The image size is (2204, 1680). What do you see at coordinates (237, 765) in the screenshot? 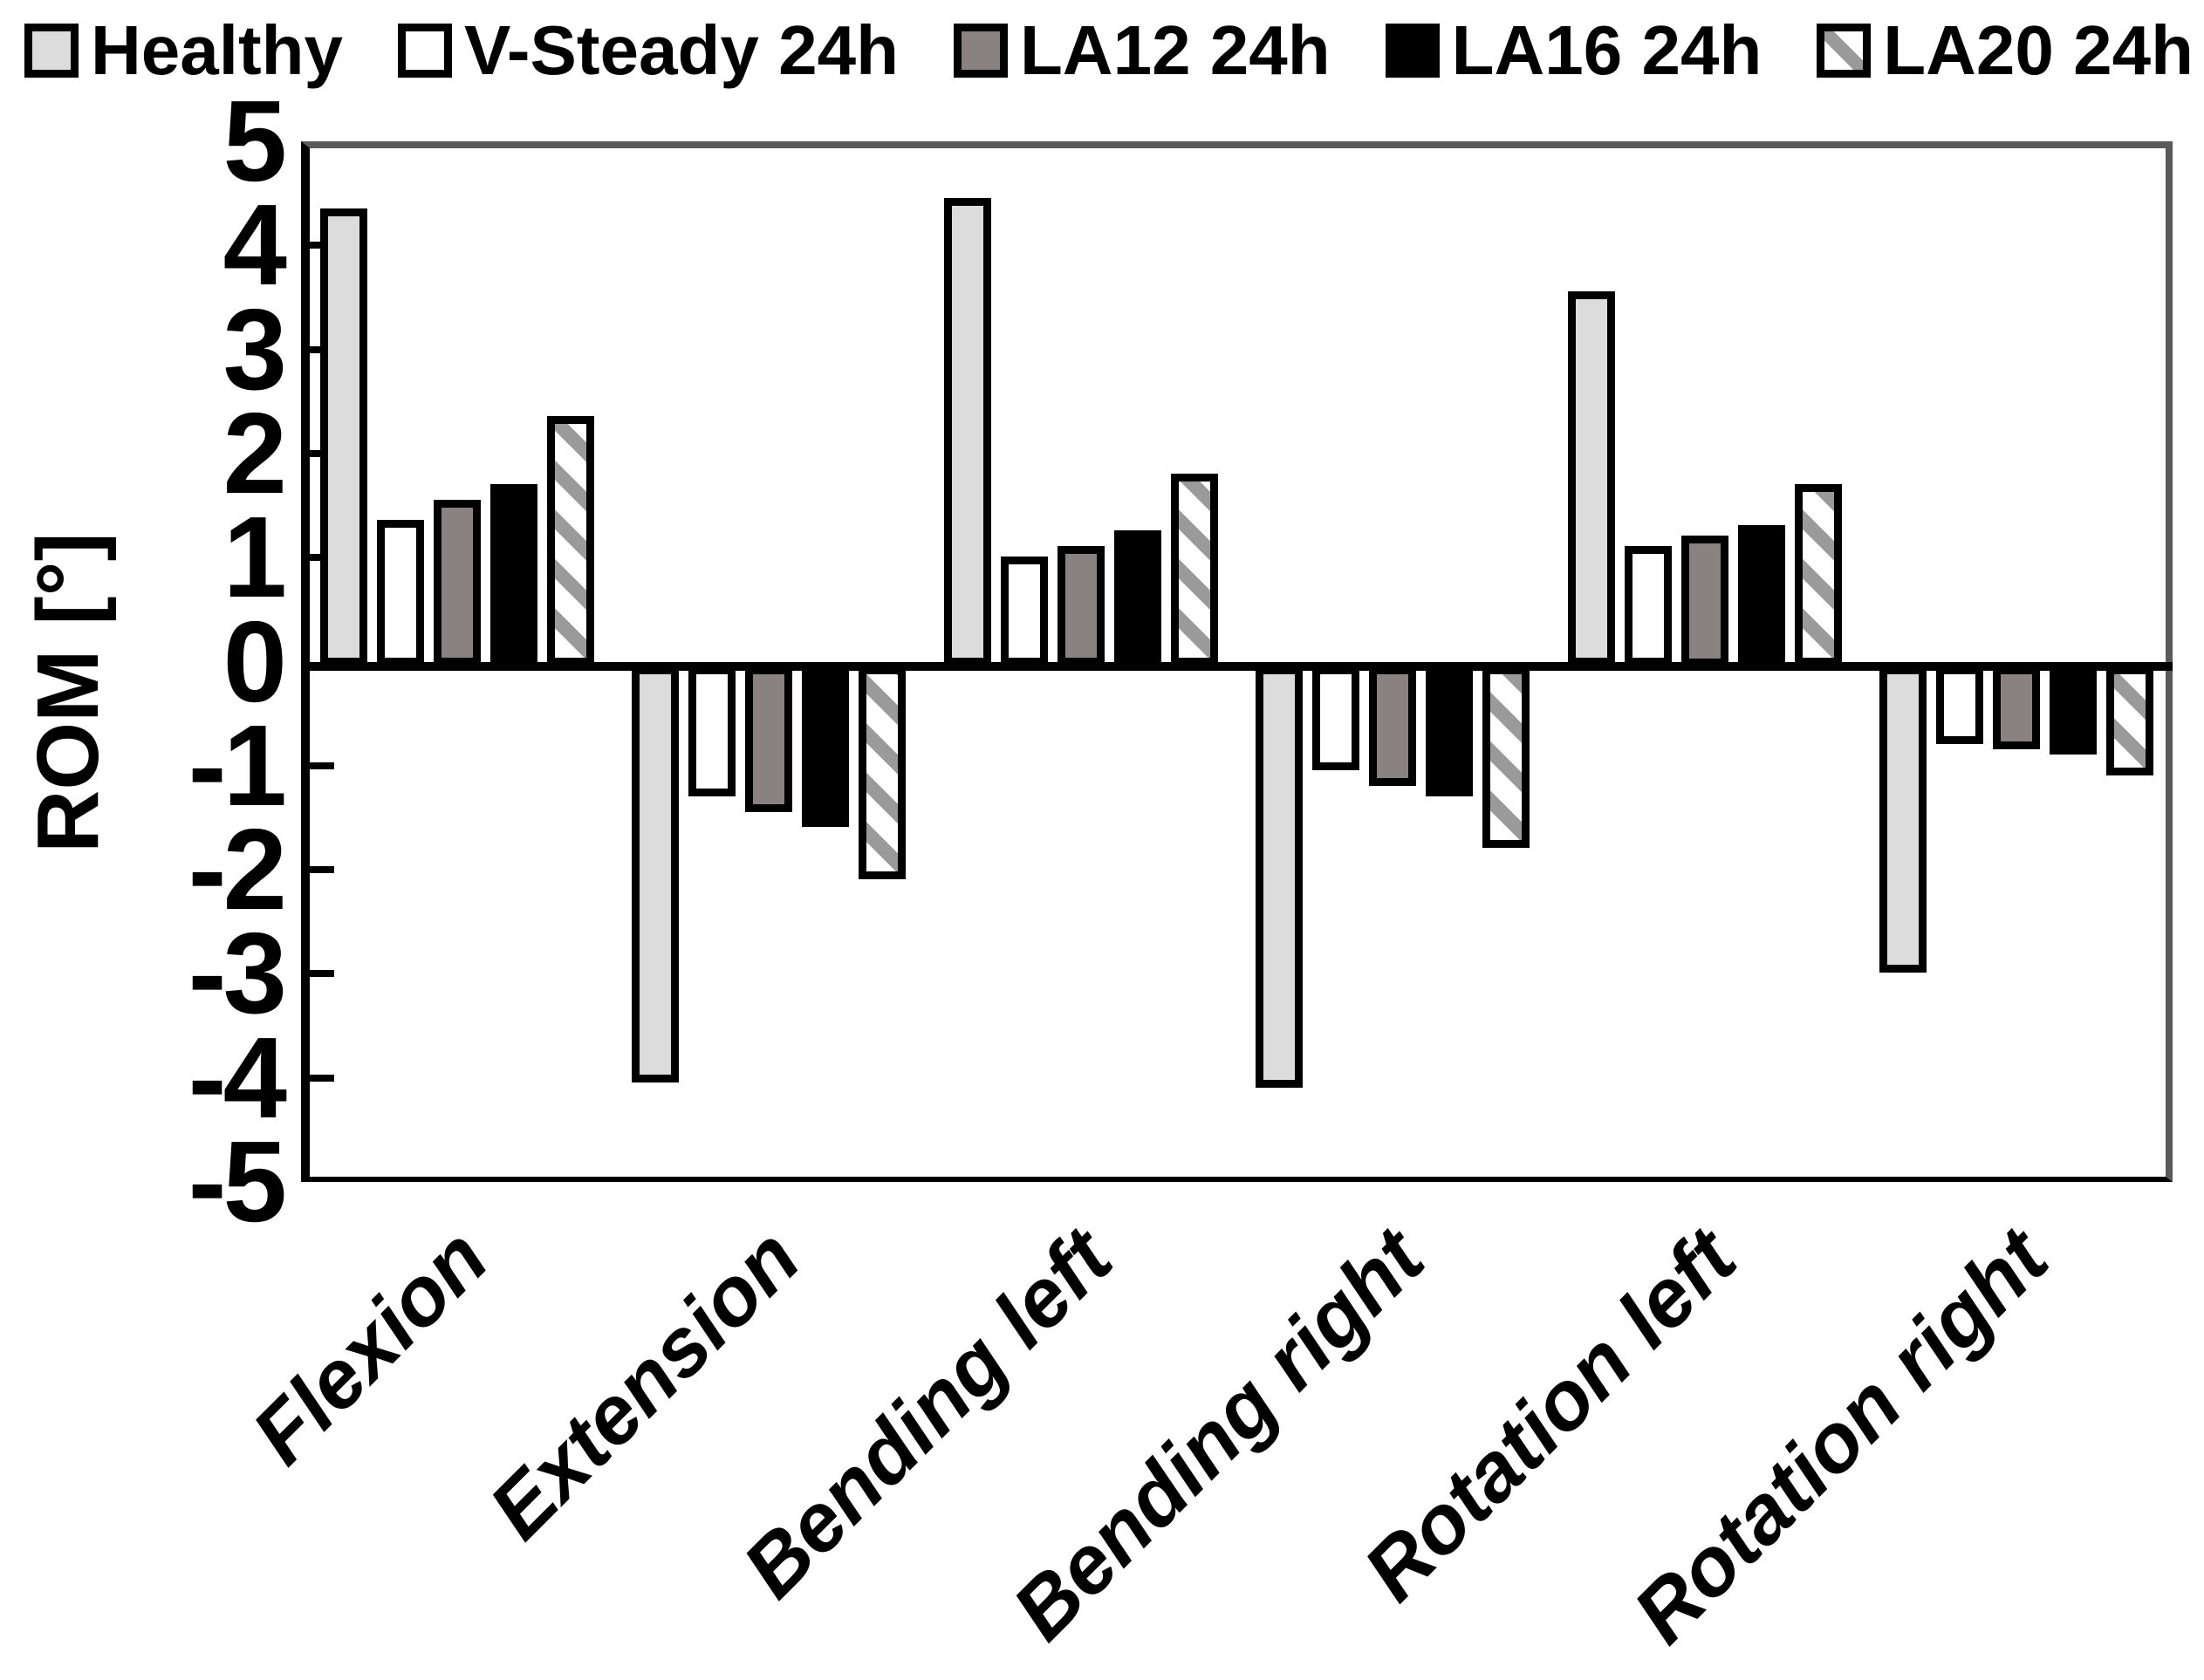
I see `y-tick-label: -1` at bounding box center [237, 765].